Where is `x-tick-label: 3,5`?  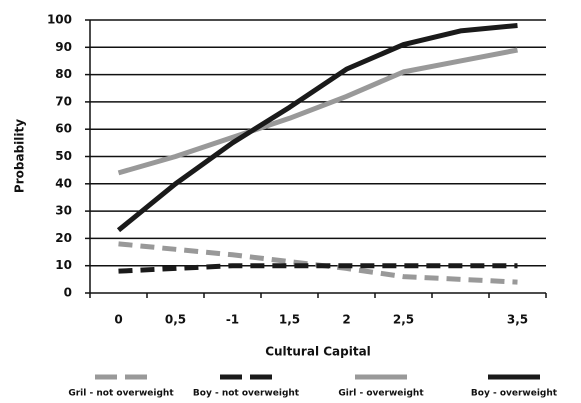
x-tick-label: 3,5 is located at coordinates (517, 320).